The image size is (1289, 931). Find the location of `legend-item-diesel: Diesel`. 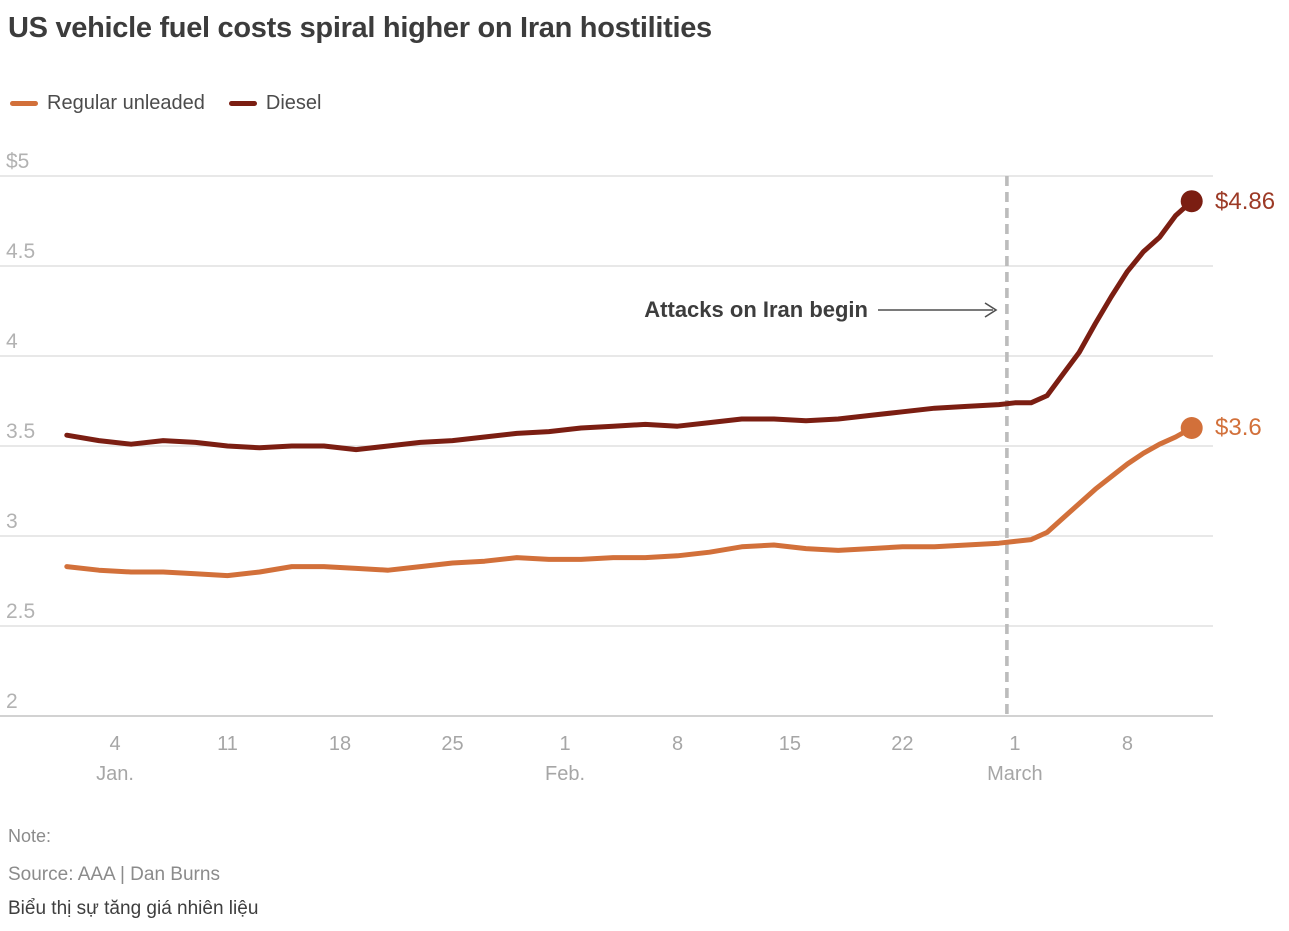

legend-item-diesel: Diesel is located at coordinates (275, 103).